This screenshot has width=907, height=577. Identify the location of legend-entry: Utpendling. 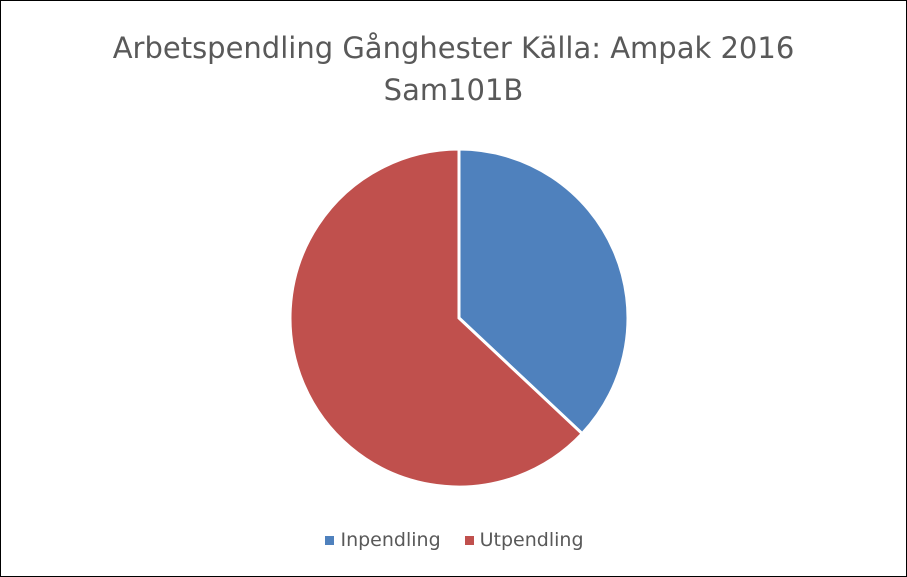
(524, 540).